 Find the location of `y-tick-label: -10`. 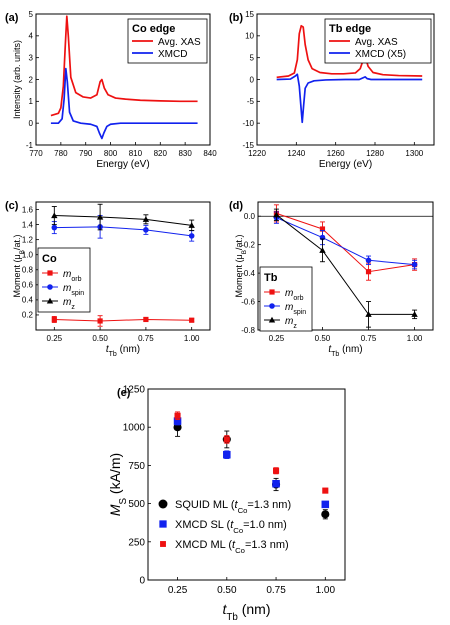

y-tick-label: -10 is located at coordinates (248, 123).